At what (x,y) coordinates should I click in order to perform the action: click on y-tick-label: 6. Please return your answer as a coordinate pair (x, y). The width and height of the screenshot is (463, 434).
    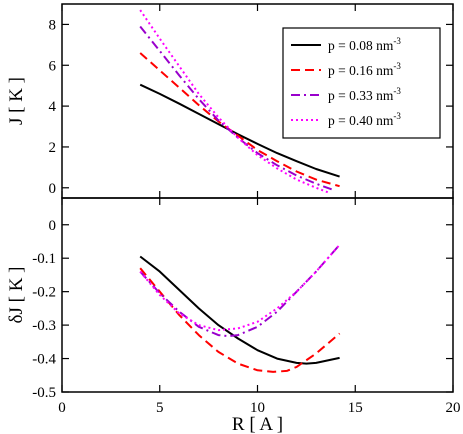
    Looking at the image, I should click on (53, 66).